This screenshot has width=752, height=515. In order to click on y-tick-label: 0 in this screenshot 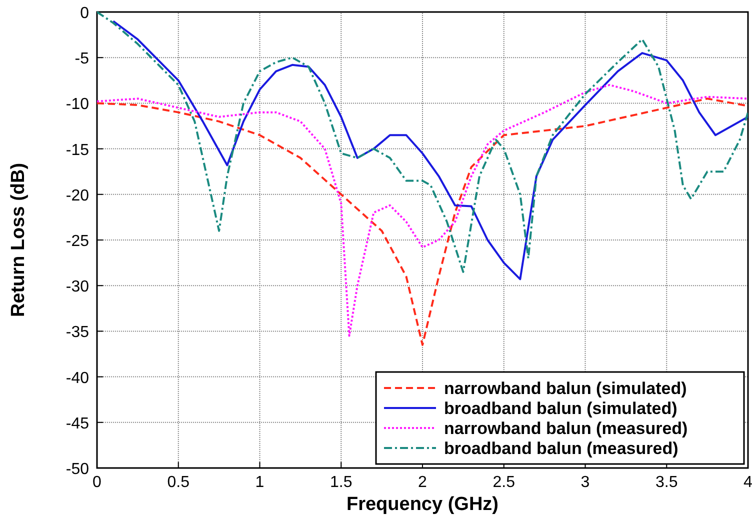, I will do `click(85, 13)`.